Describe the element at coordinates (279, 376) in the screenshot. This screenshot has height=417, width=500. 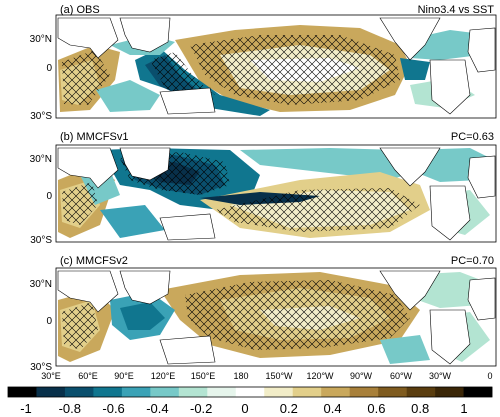
I see `x-tick-label: 150°W` at that location.